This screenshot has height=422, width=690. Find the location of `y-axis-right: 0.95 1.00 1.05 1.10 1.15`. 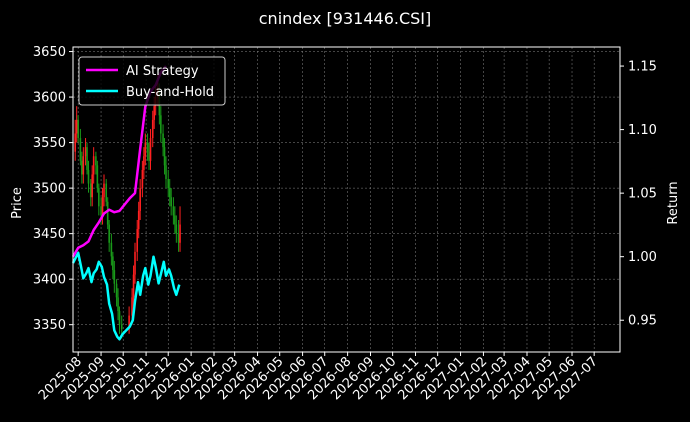

y-axis-right: 0.95 1.00 1.05 1.10 1.15 is located at coordinates (638, 194).